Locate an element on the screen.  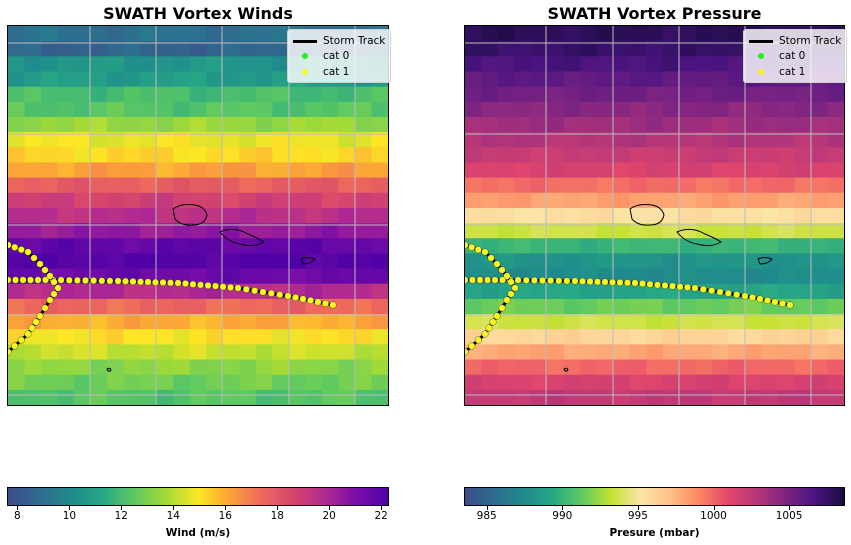
island-outline is located at coordinates (308, 261).